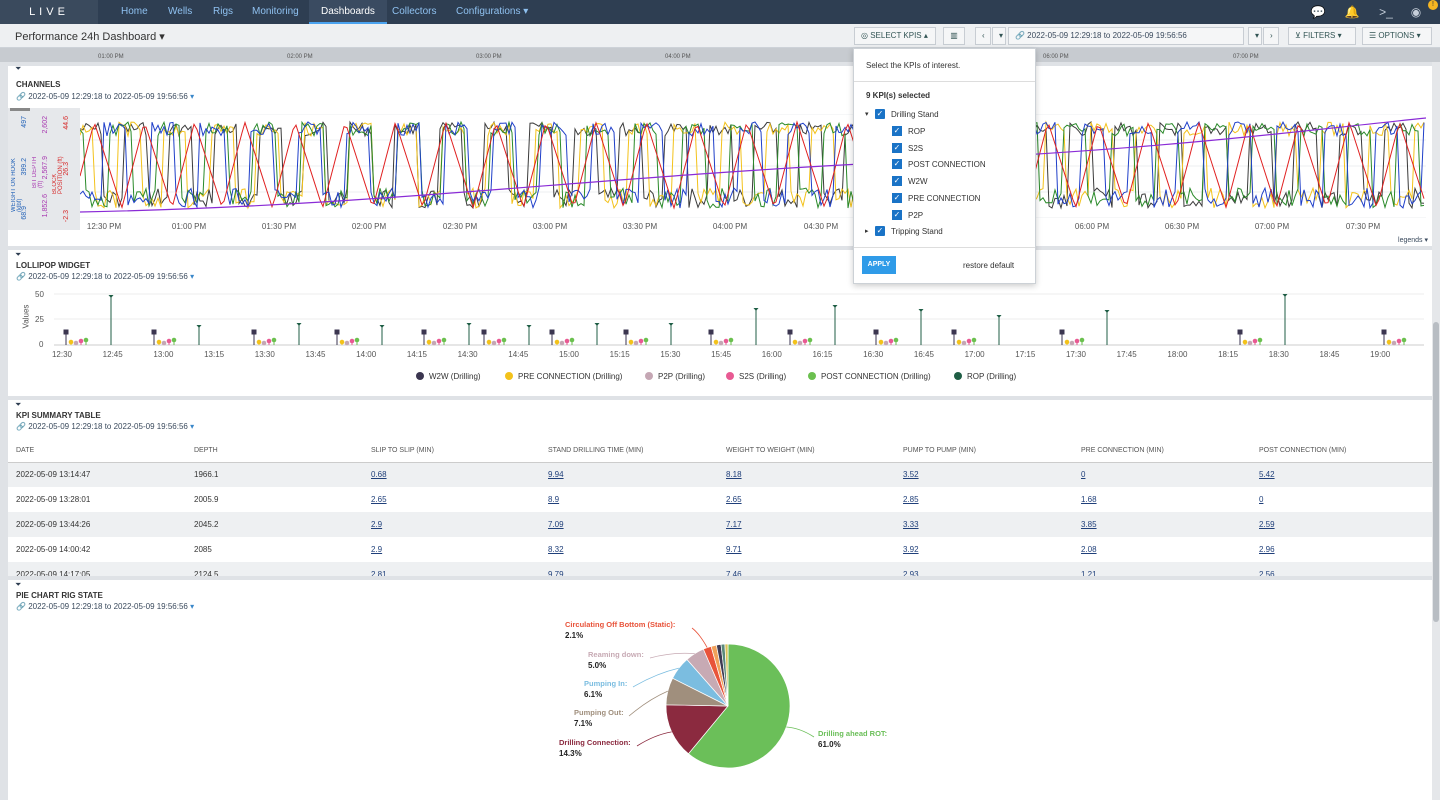  Describe the element at coordinates (895, 36) in the screenshot. I see `select-kpis-button: ◎ SELECT KPIS ▴` at that location.